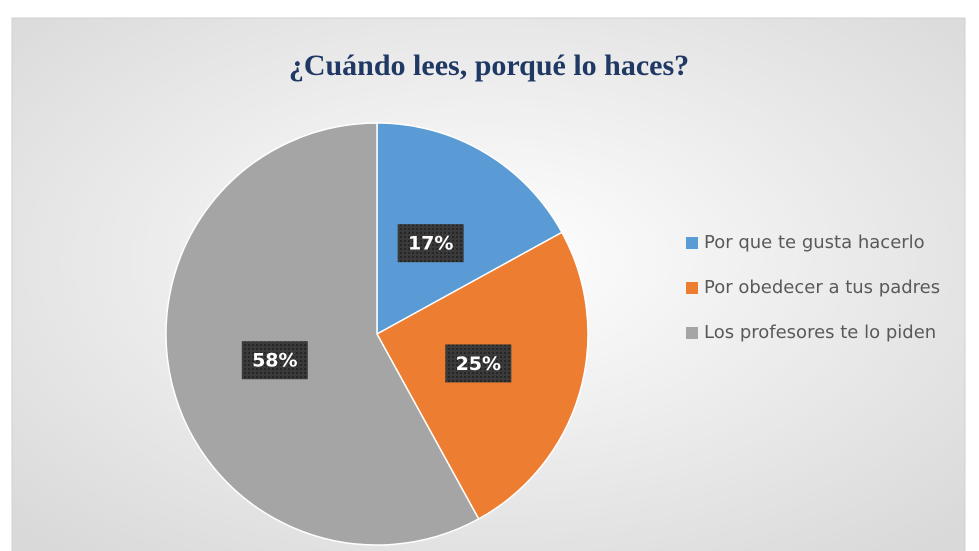 This screenshot has width=979, height=551. Describe the element at coordinates (822, 287) in the screenshot. I see `legend-label: Por obedecer a tus padres` at that location.